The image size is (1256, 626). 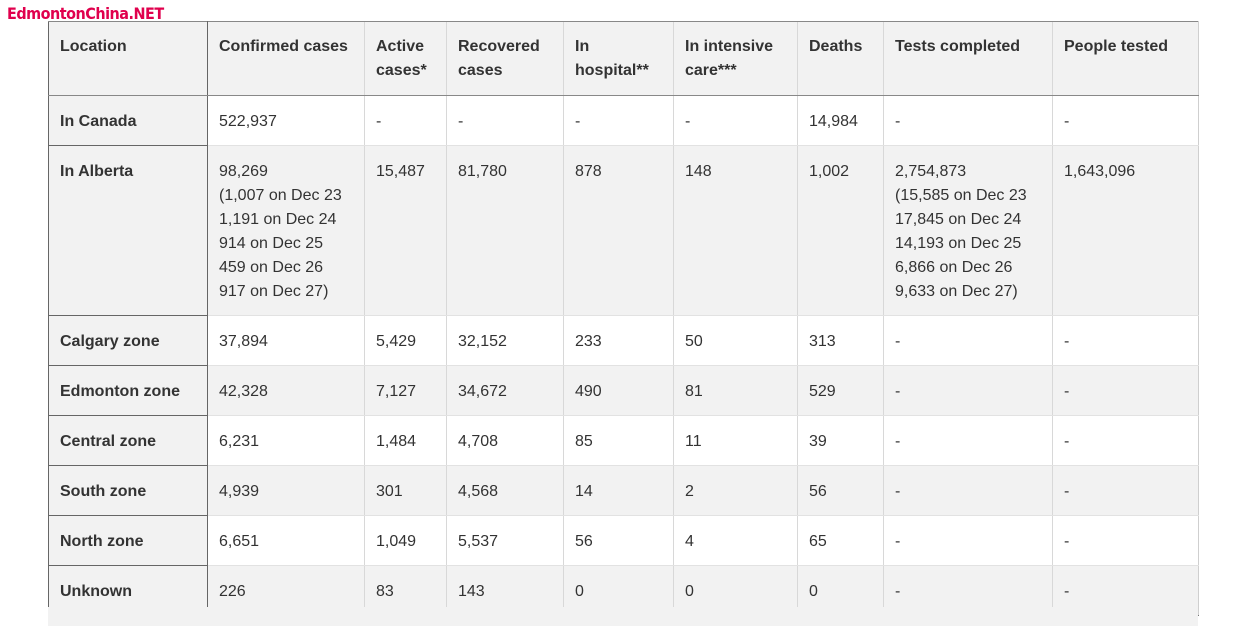 I want to click on cell-active-cases: 15,487, so click(x=405, y=230).